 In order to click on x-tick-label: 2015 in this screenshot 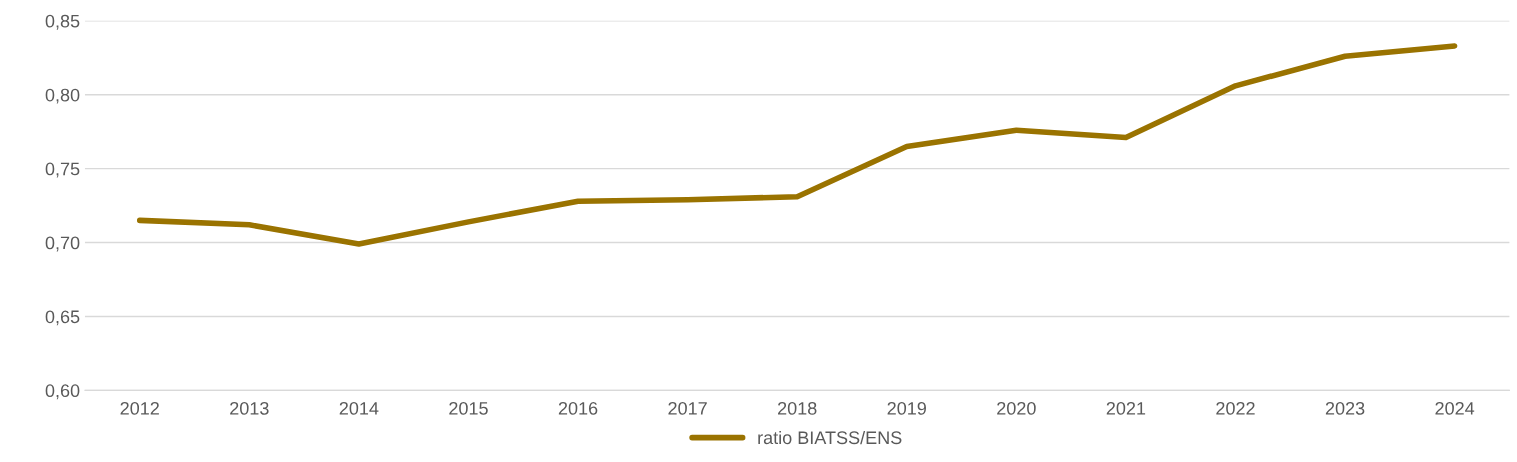, I will do `click(468, 408)`.